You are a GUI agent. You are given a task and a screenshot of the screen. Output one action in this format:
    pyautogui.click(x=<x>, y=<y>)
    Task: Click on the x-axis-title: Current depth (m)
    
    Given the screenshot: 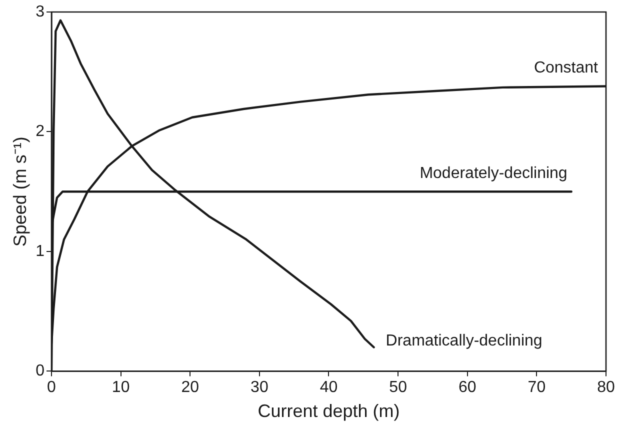 What is the action you would take?
    pyautogui.click(x=329, y=411)
    